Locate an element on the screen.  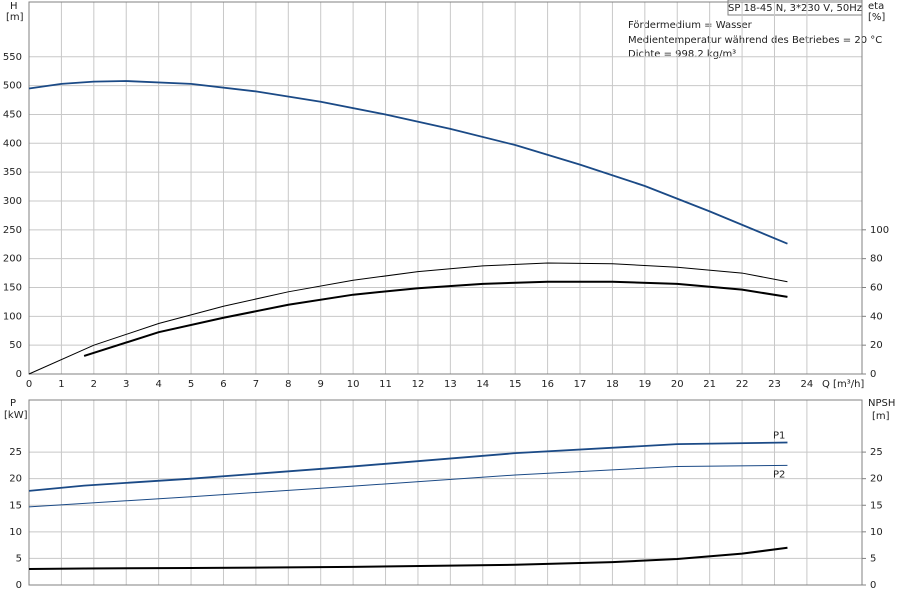
annotation: Fördermedium = Wasser is located at coordinates (690, 25).